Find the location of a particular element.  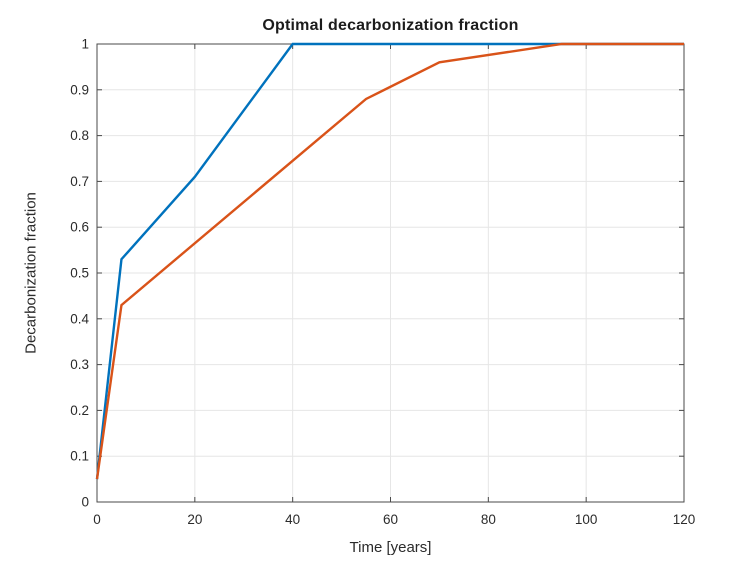

y-tick-label: 0.2 is located at coordinates (79, 410).